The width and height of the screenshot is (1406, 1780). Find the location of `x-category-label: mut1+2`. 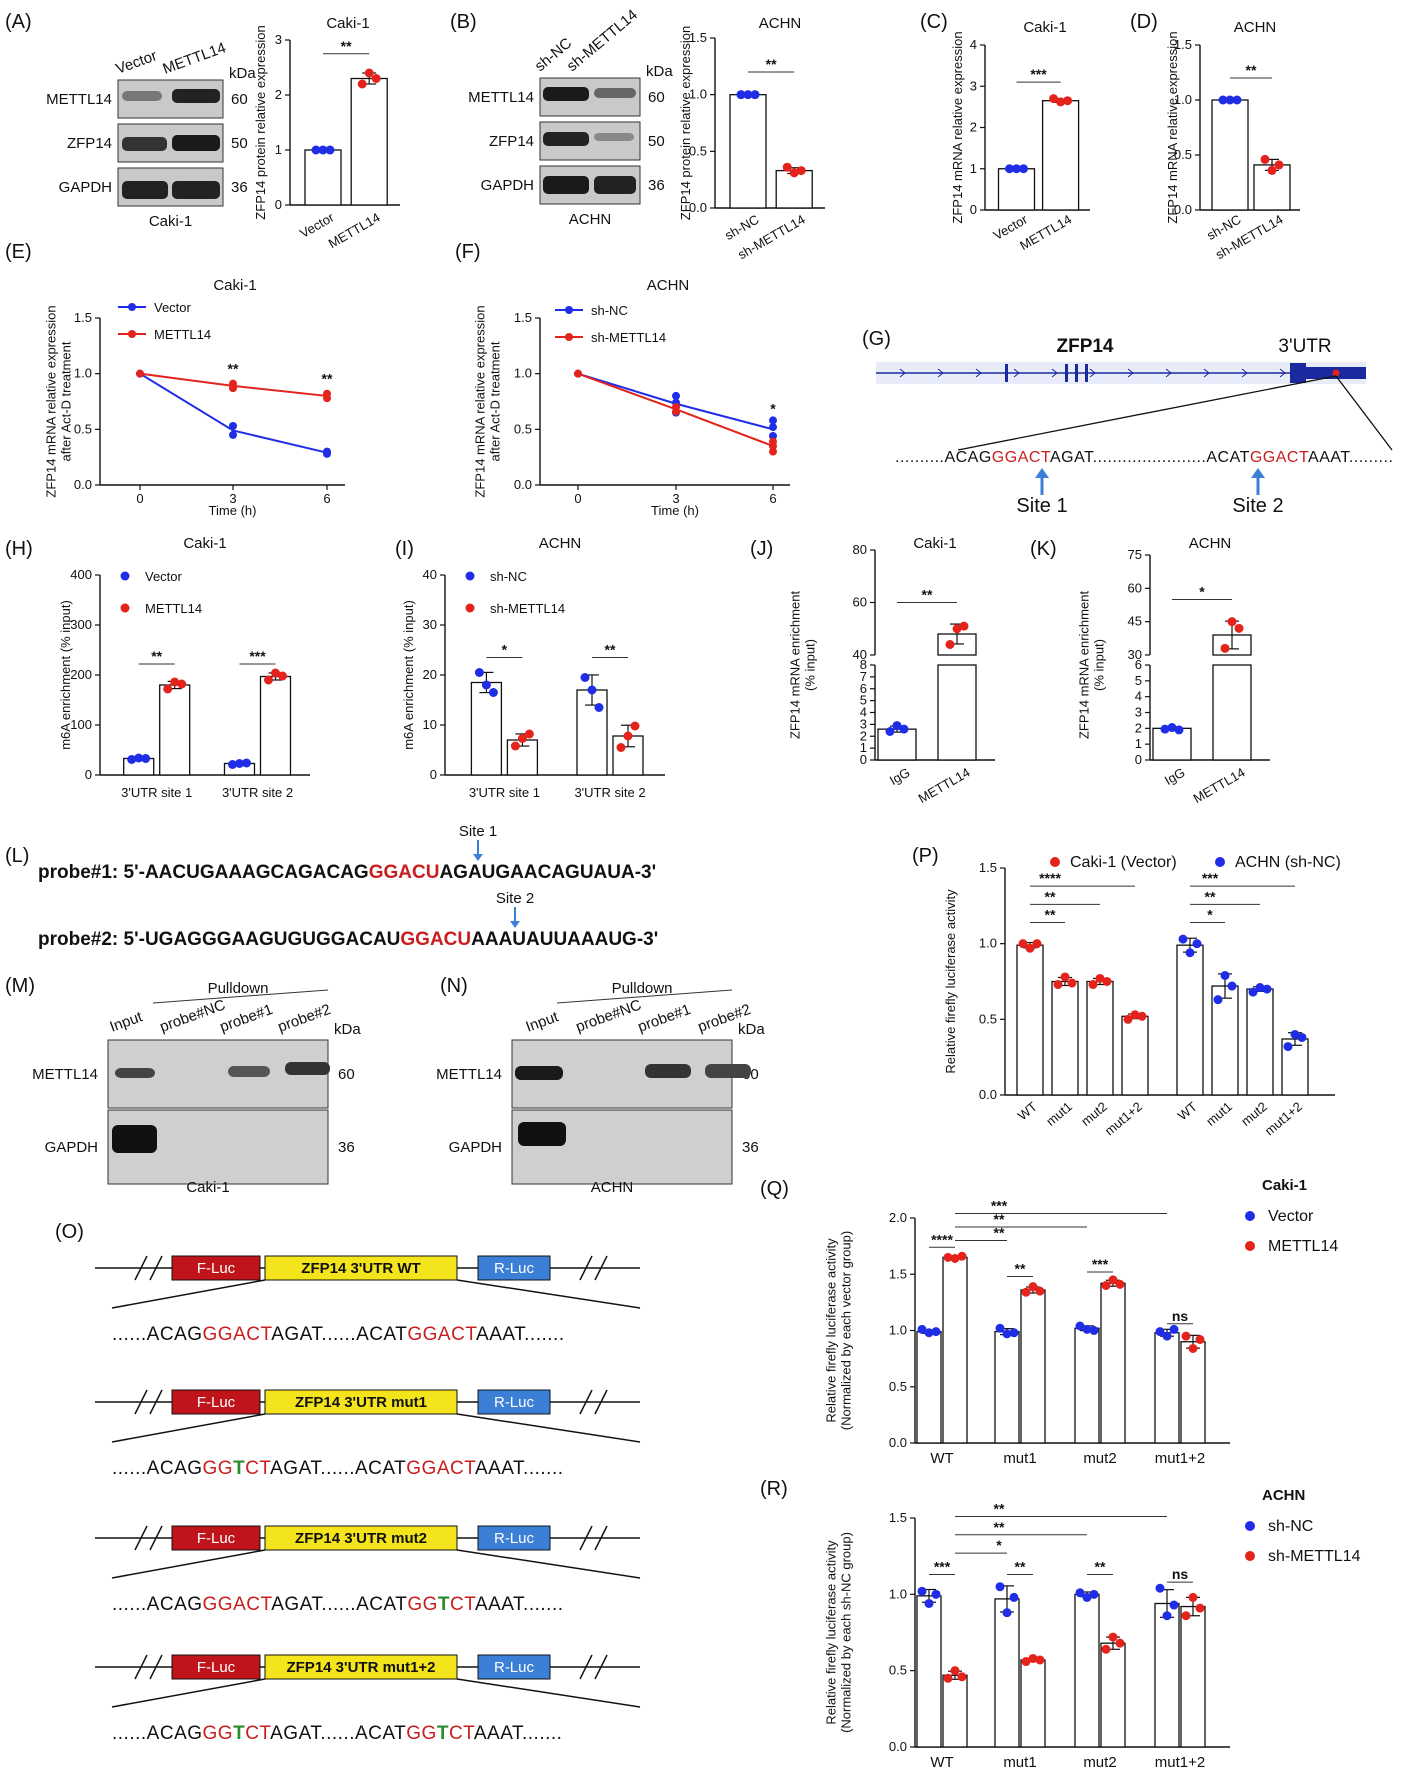

x-category-label: mut1+2 is located at coordinates (1283, 1119).